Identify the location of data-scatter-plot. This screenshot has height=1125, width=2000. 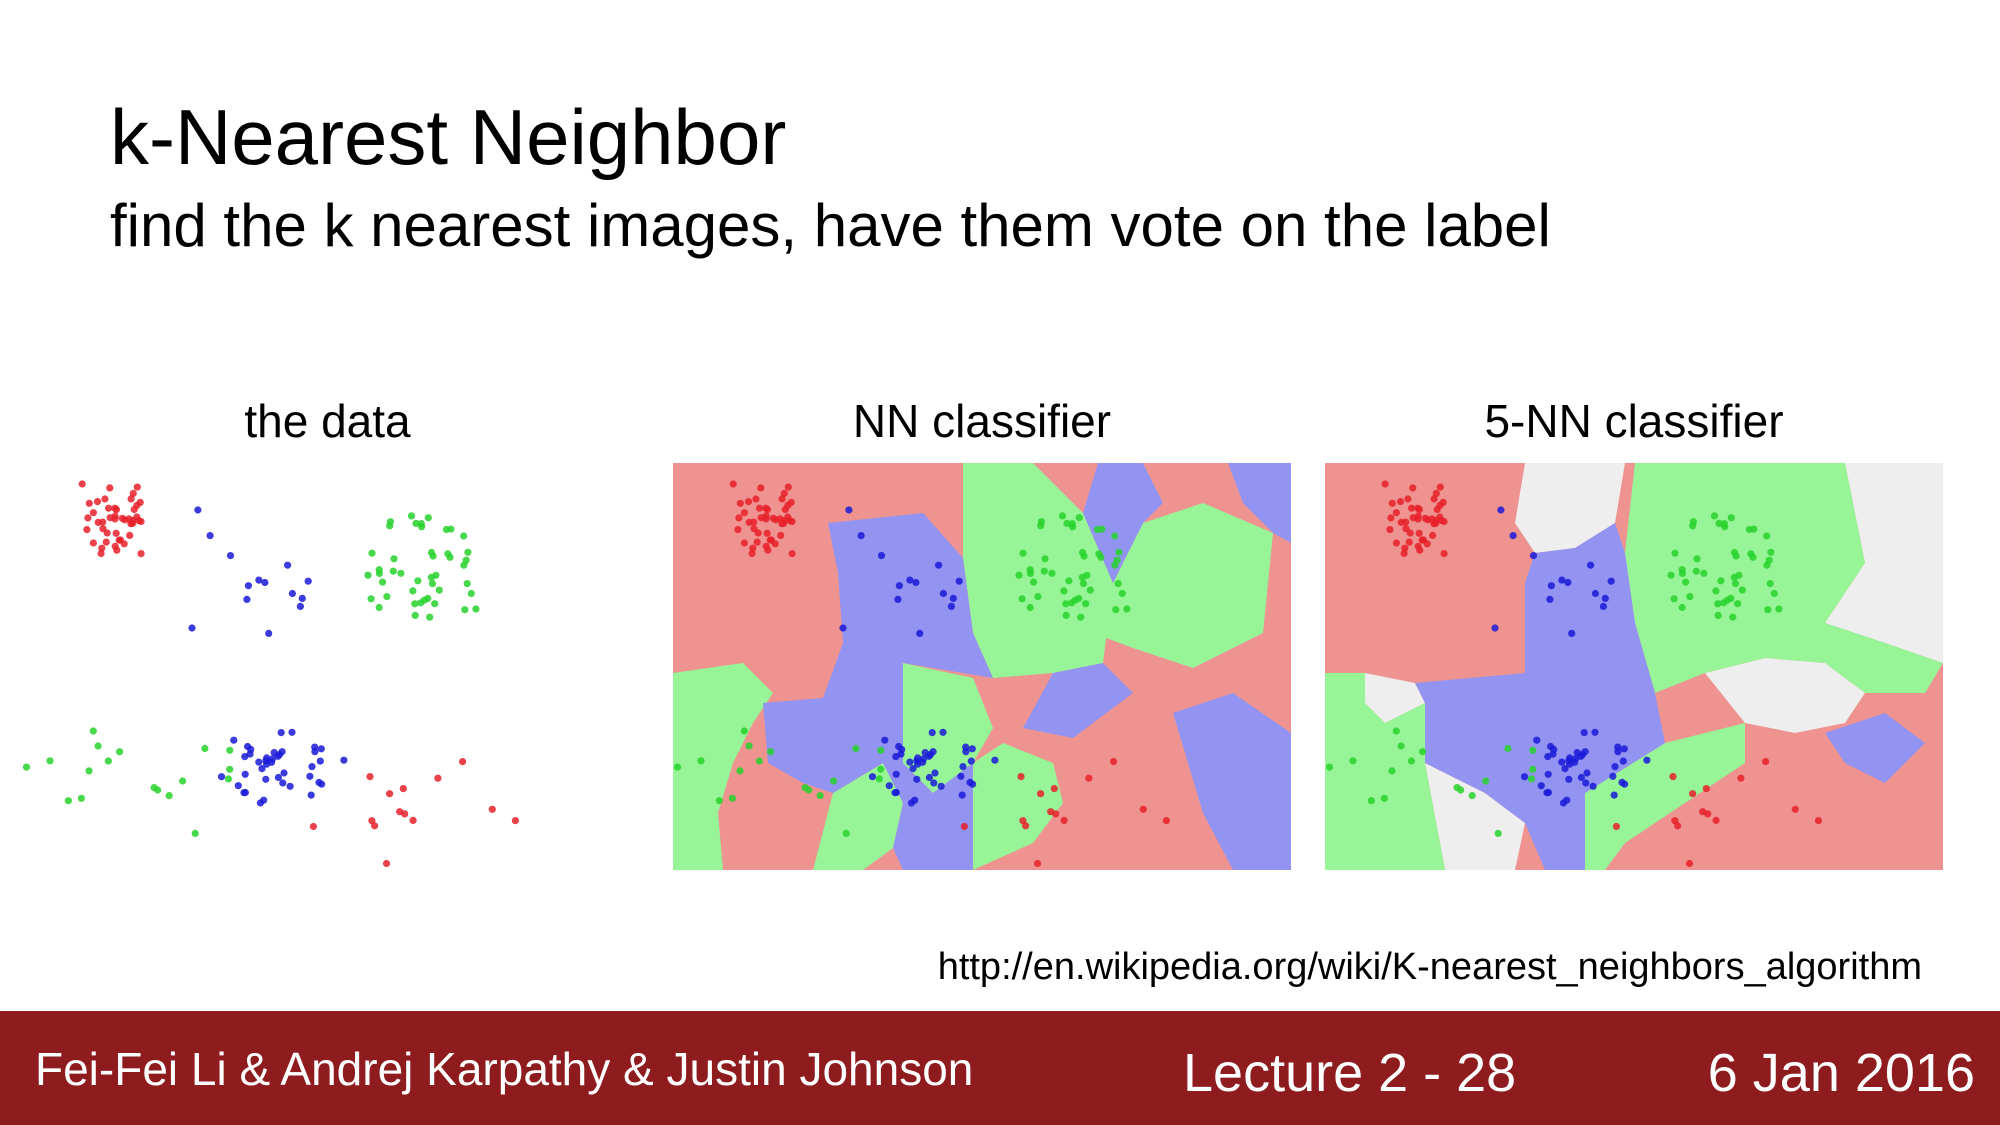
(332, 666).